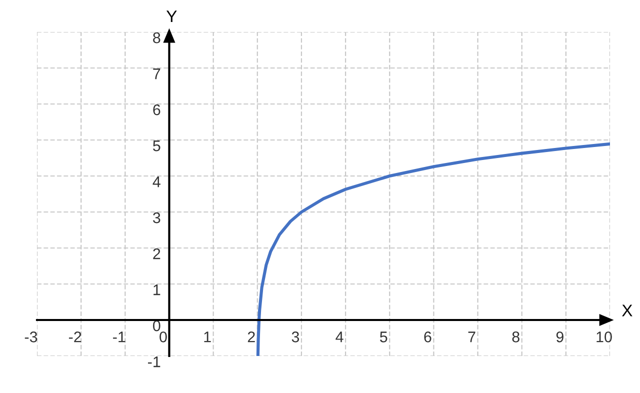 The image size is (640, 393). I want to click on x-tick-label: 8, so click(516, 337).